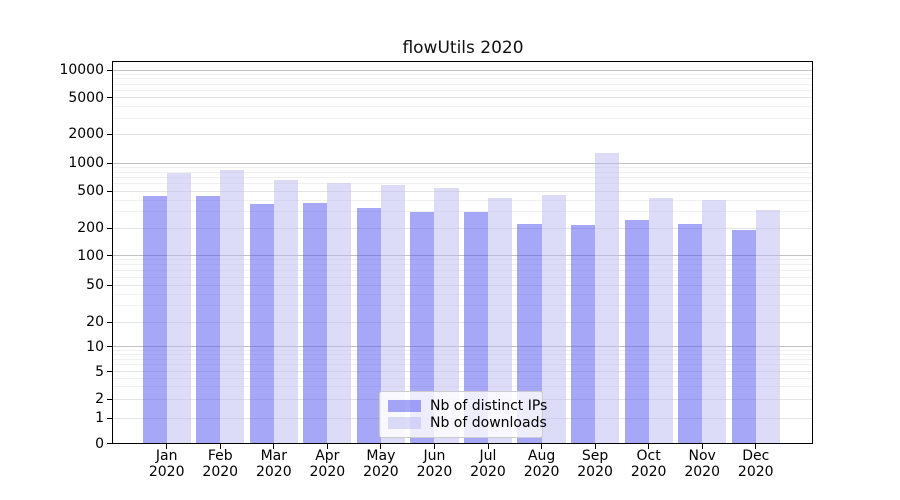 Image resolution: width=900 pixels, height=500 pixels. I want to click on spine-left, so click(112, 252).